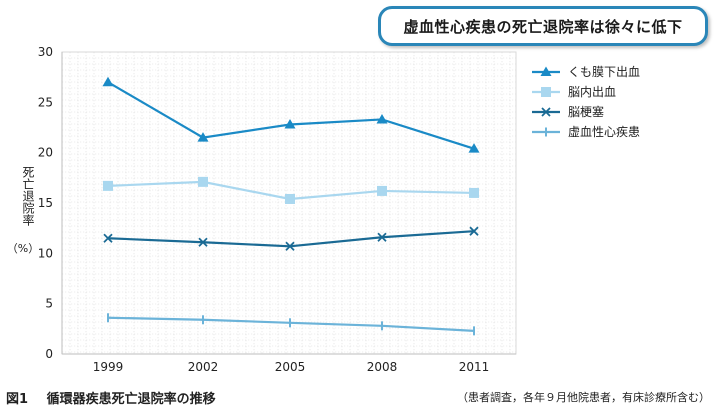  What do you see at coordinates (17, 399) in the screenshot?
I see `figure-number: 図1` at bounding box center [17, 399].